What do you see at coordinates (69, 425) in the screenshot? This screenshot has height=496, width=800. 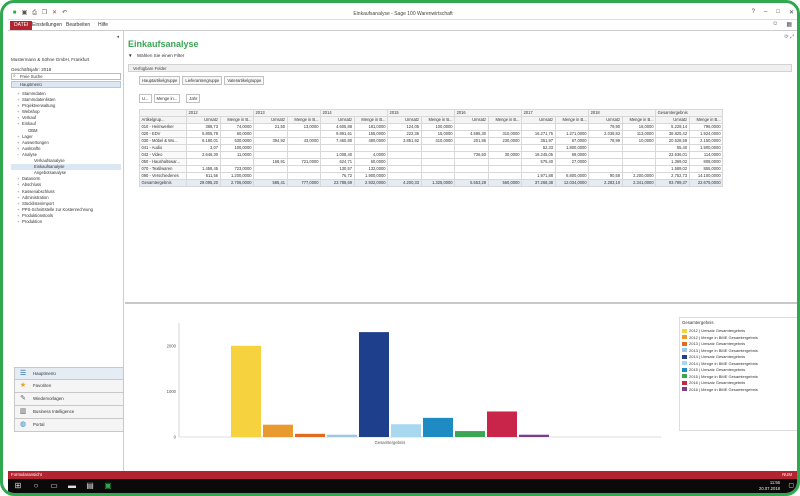 I see `nav-button: ◍ Portal` at bounding box center [69, 425].